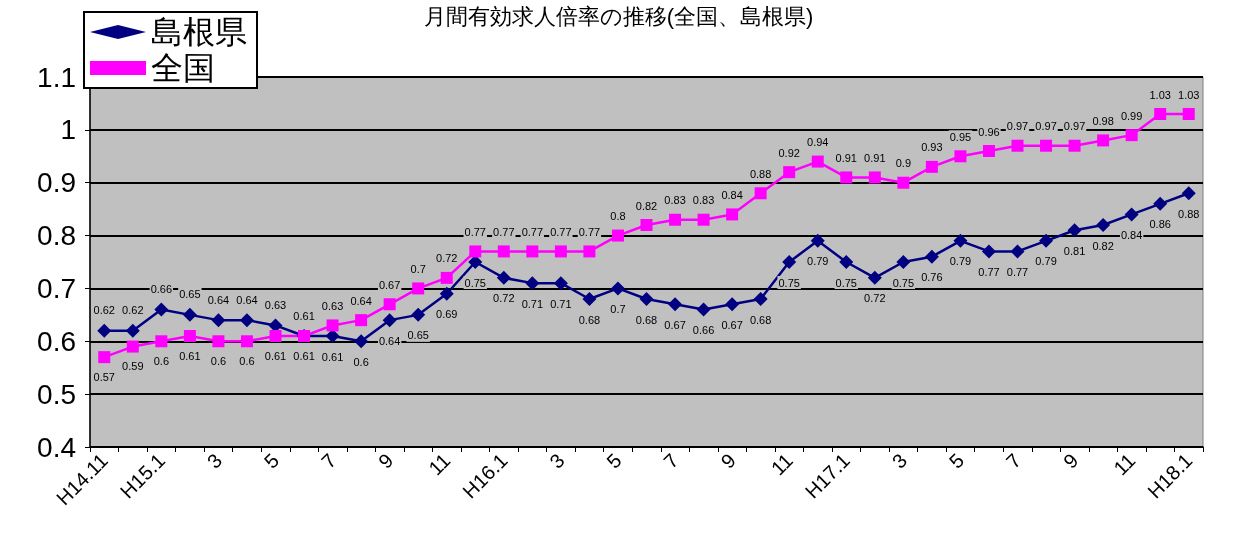 The image size is (1237, 540). Describe the element at coordinates (818, 261) in the screenshot. I see `data-label: 0.79` at that location.